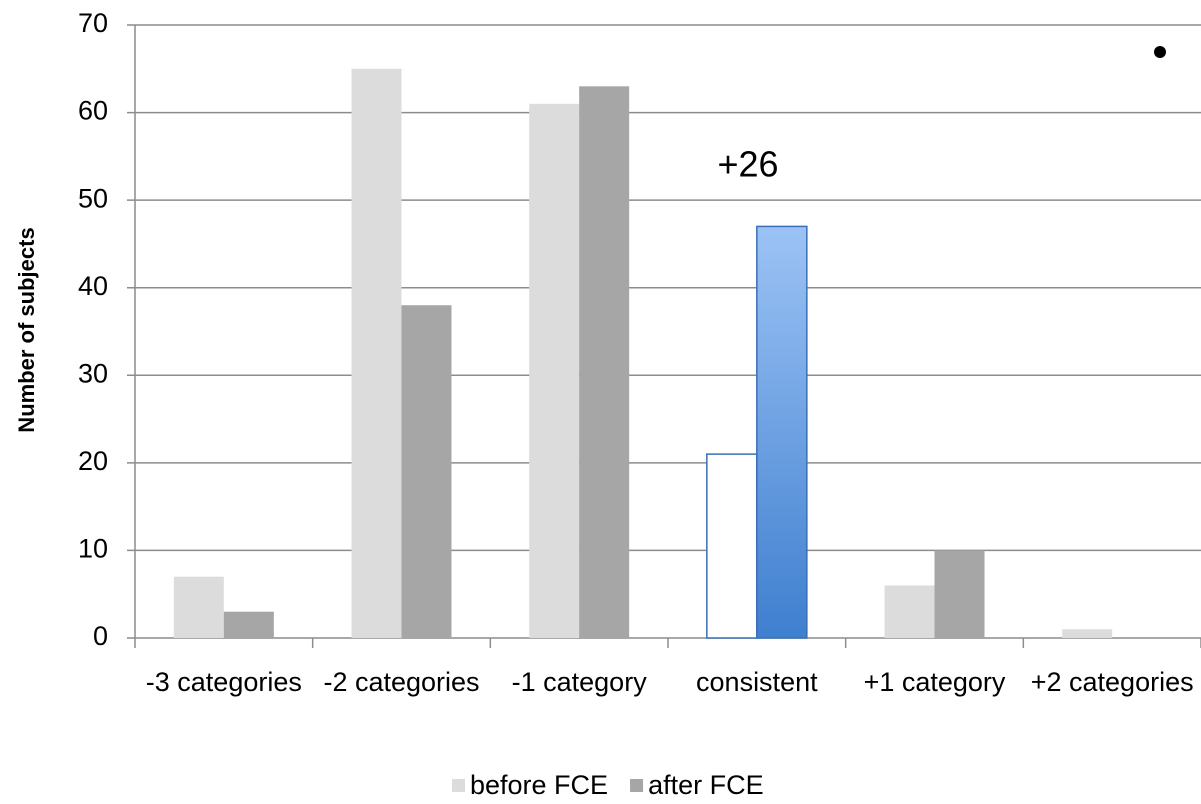  What do you see at coordinates (93, 23) in the screenshot?
I see `y-tick-label: 70` at bounding box center [93, 23].